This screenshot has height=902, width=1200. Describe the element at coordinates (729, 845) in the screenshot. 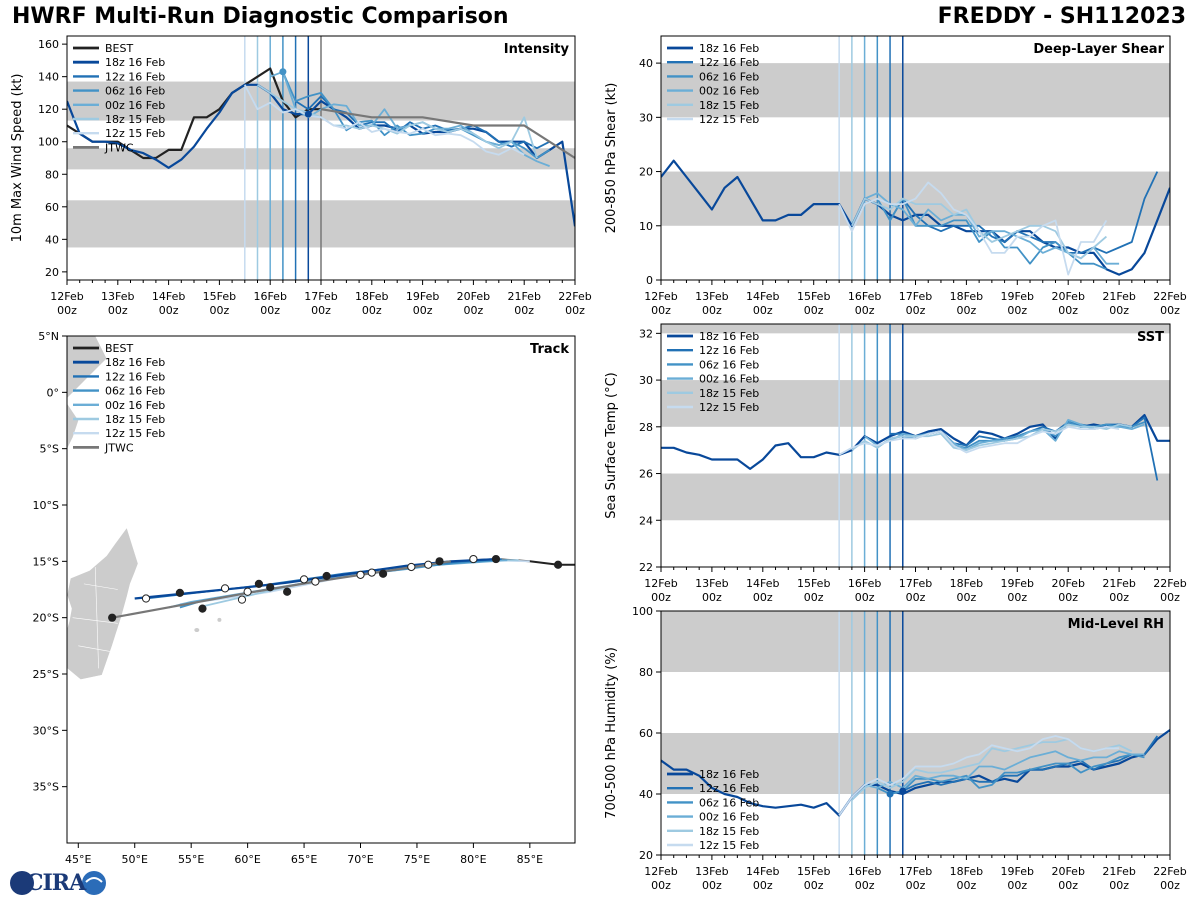

I see `rh-legend-label: 12z 15 Feb` at that location.